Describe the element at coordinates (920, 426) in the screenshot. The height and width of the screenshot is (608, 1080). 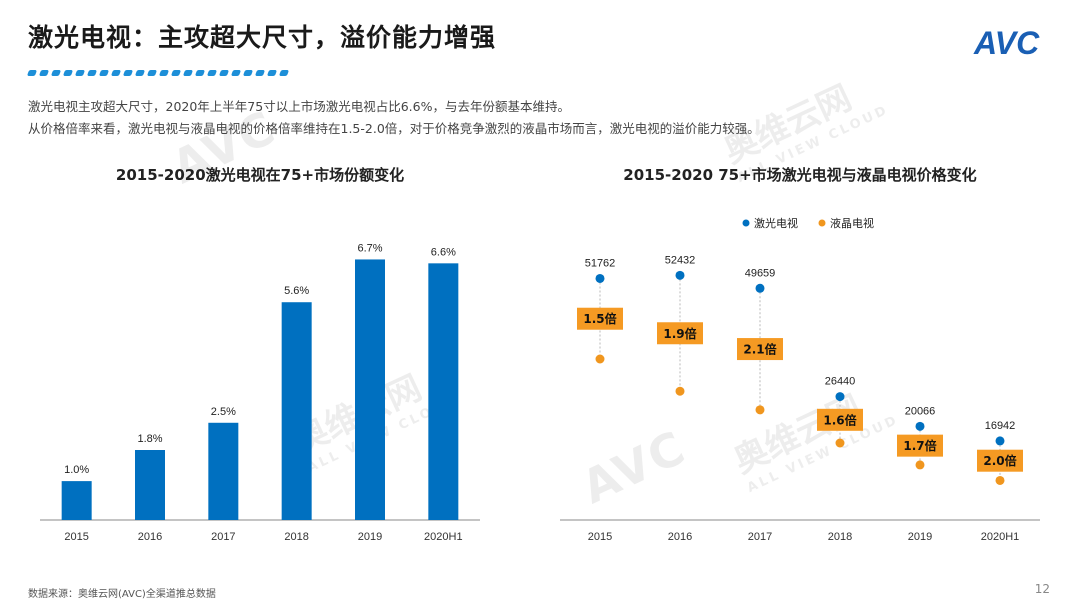
I see `laser-point-2019` at that location.